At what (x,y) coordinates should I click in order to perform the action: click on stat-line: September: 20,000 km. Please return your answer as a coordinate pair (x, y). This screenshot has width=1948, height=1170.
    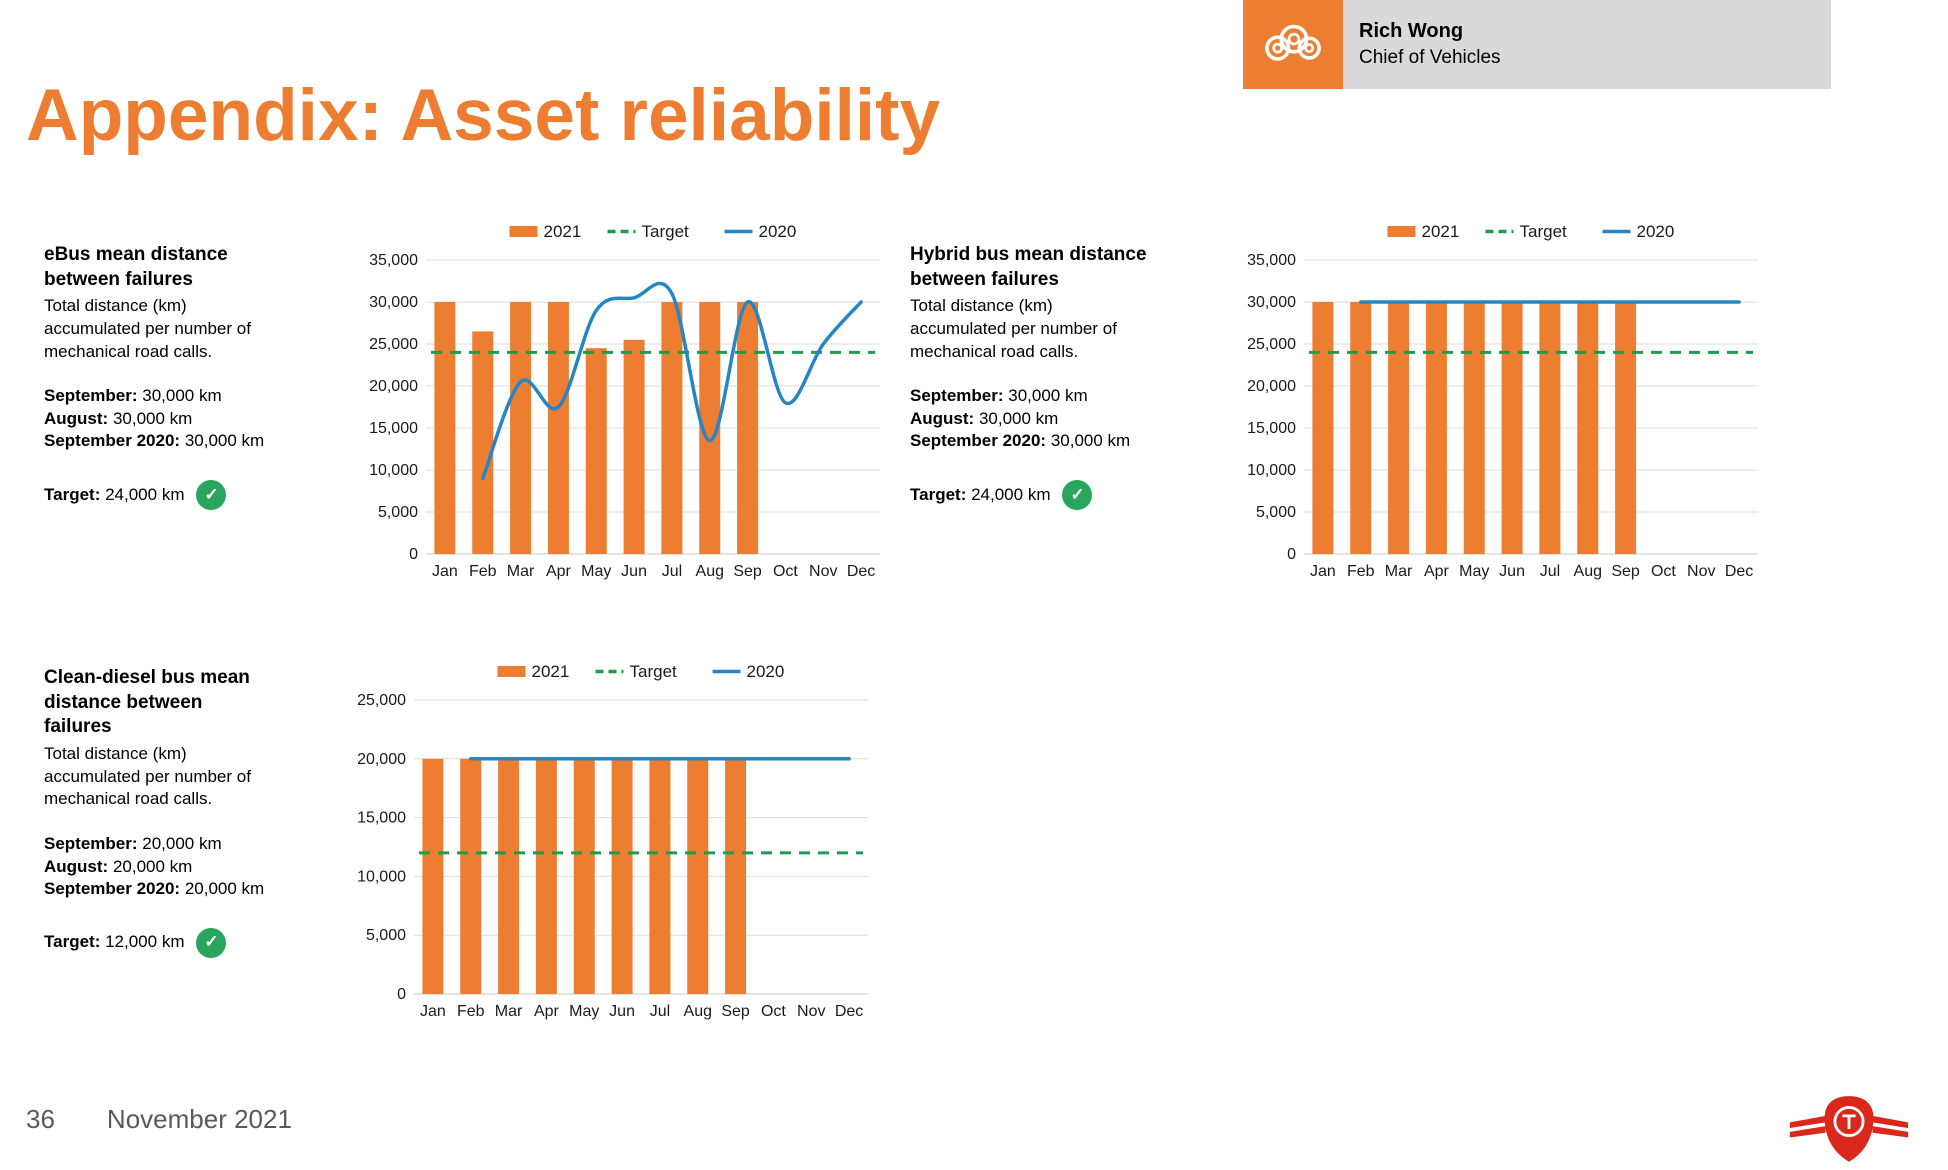
    Looking at the image, I should click on (199, 844).